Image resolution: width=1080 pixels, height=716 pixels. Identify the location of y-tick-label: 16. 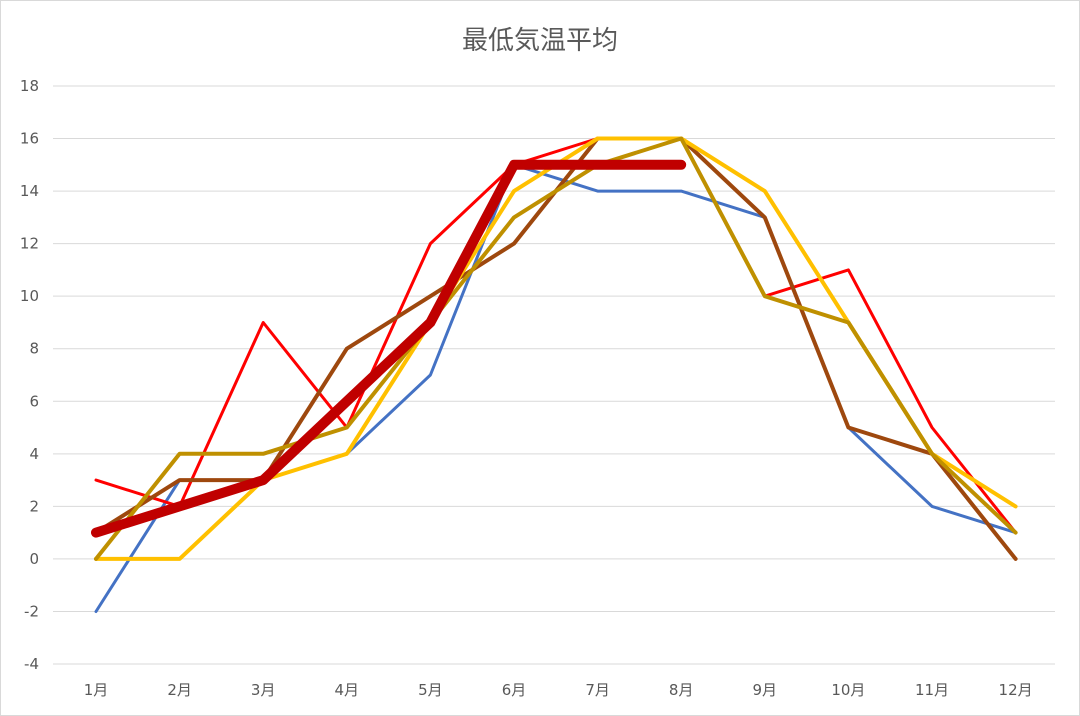
(29, 139).